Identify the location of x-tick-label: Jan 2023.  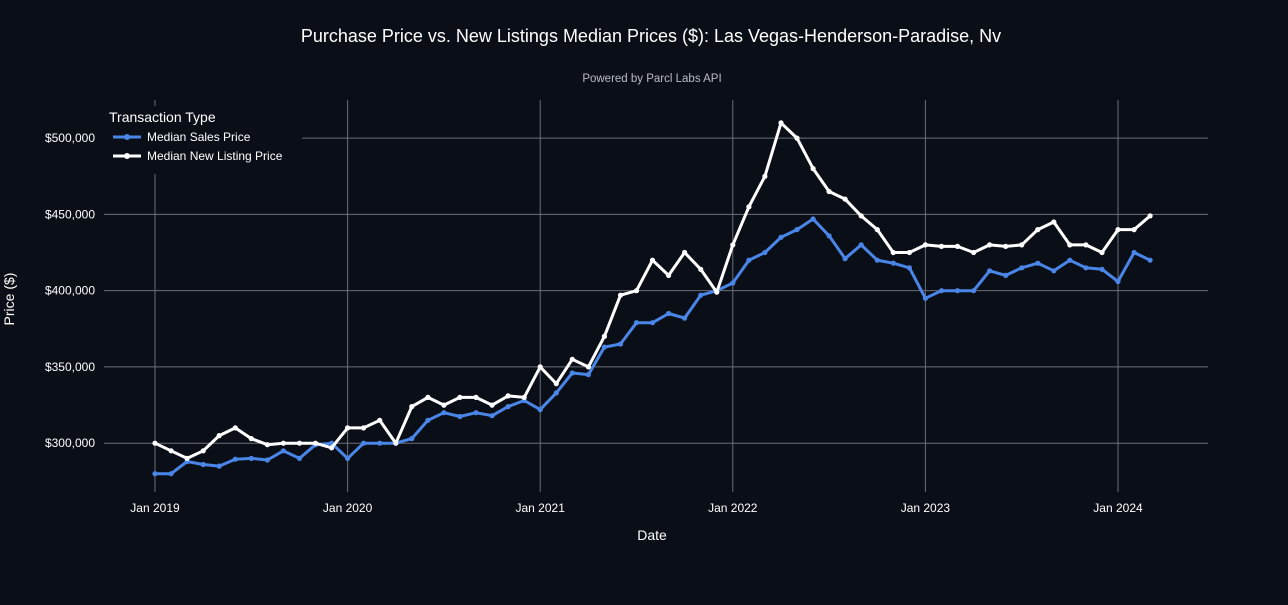
(926, 508).